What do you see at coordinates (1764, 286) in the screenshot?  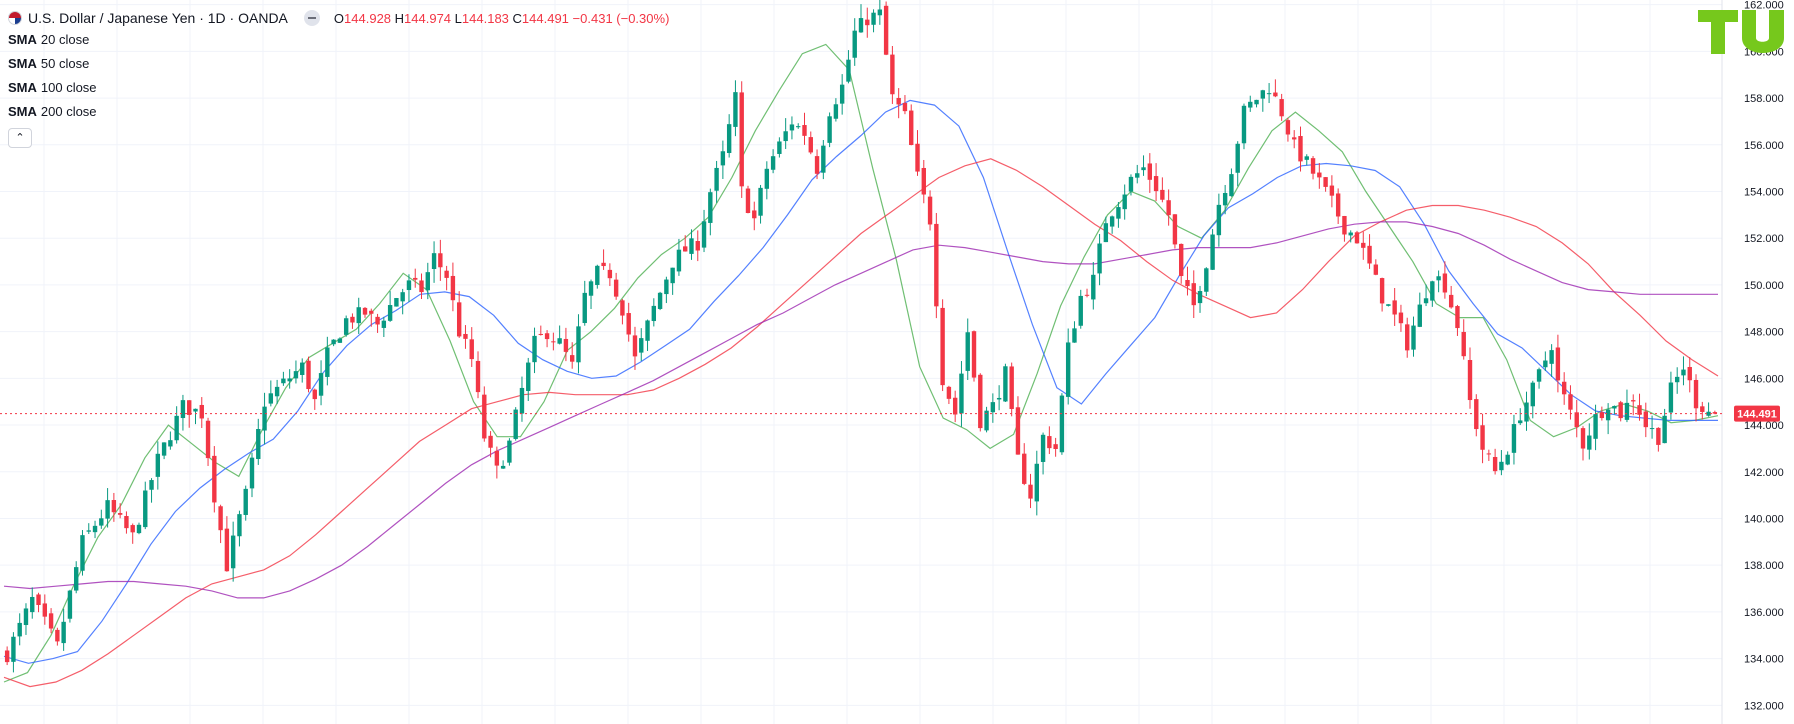 I see `price-tick-label: 150.000` at bounding box center [1764, 286].